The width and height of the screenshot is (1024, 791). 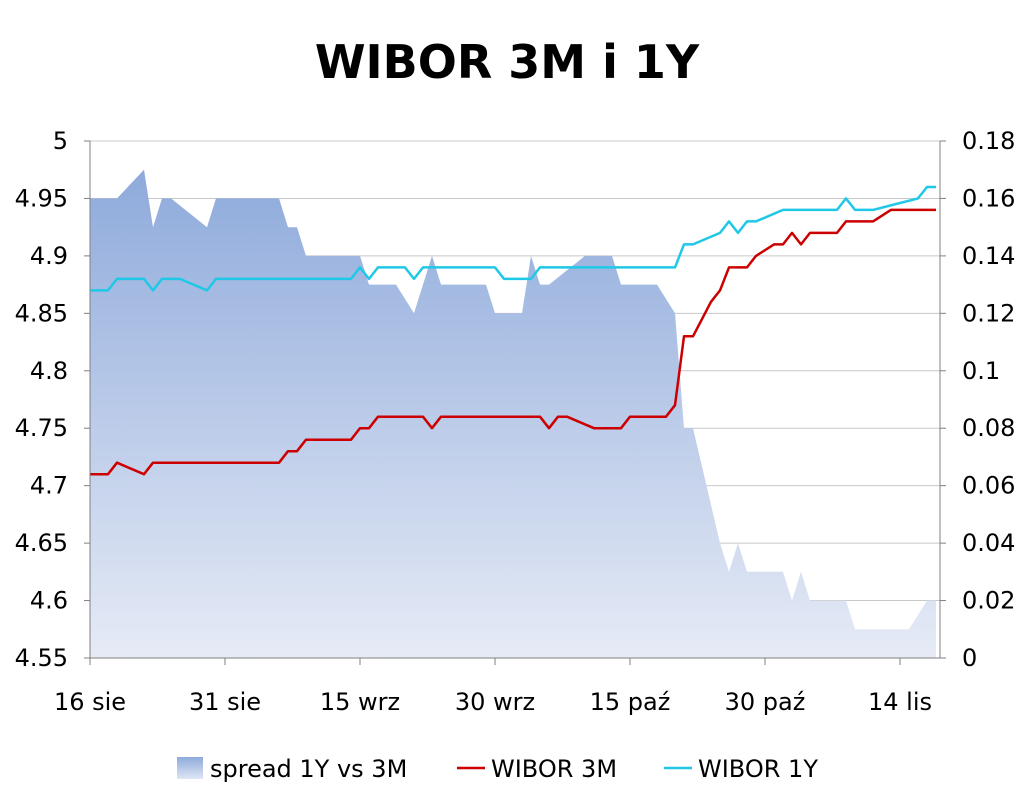 I want to click on y-left-tick-label: 5, so click(x=60, y=141).